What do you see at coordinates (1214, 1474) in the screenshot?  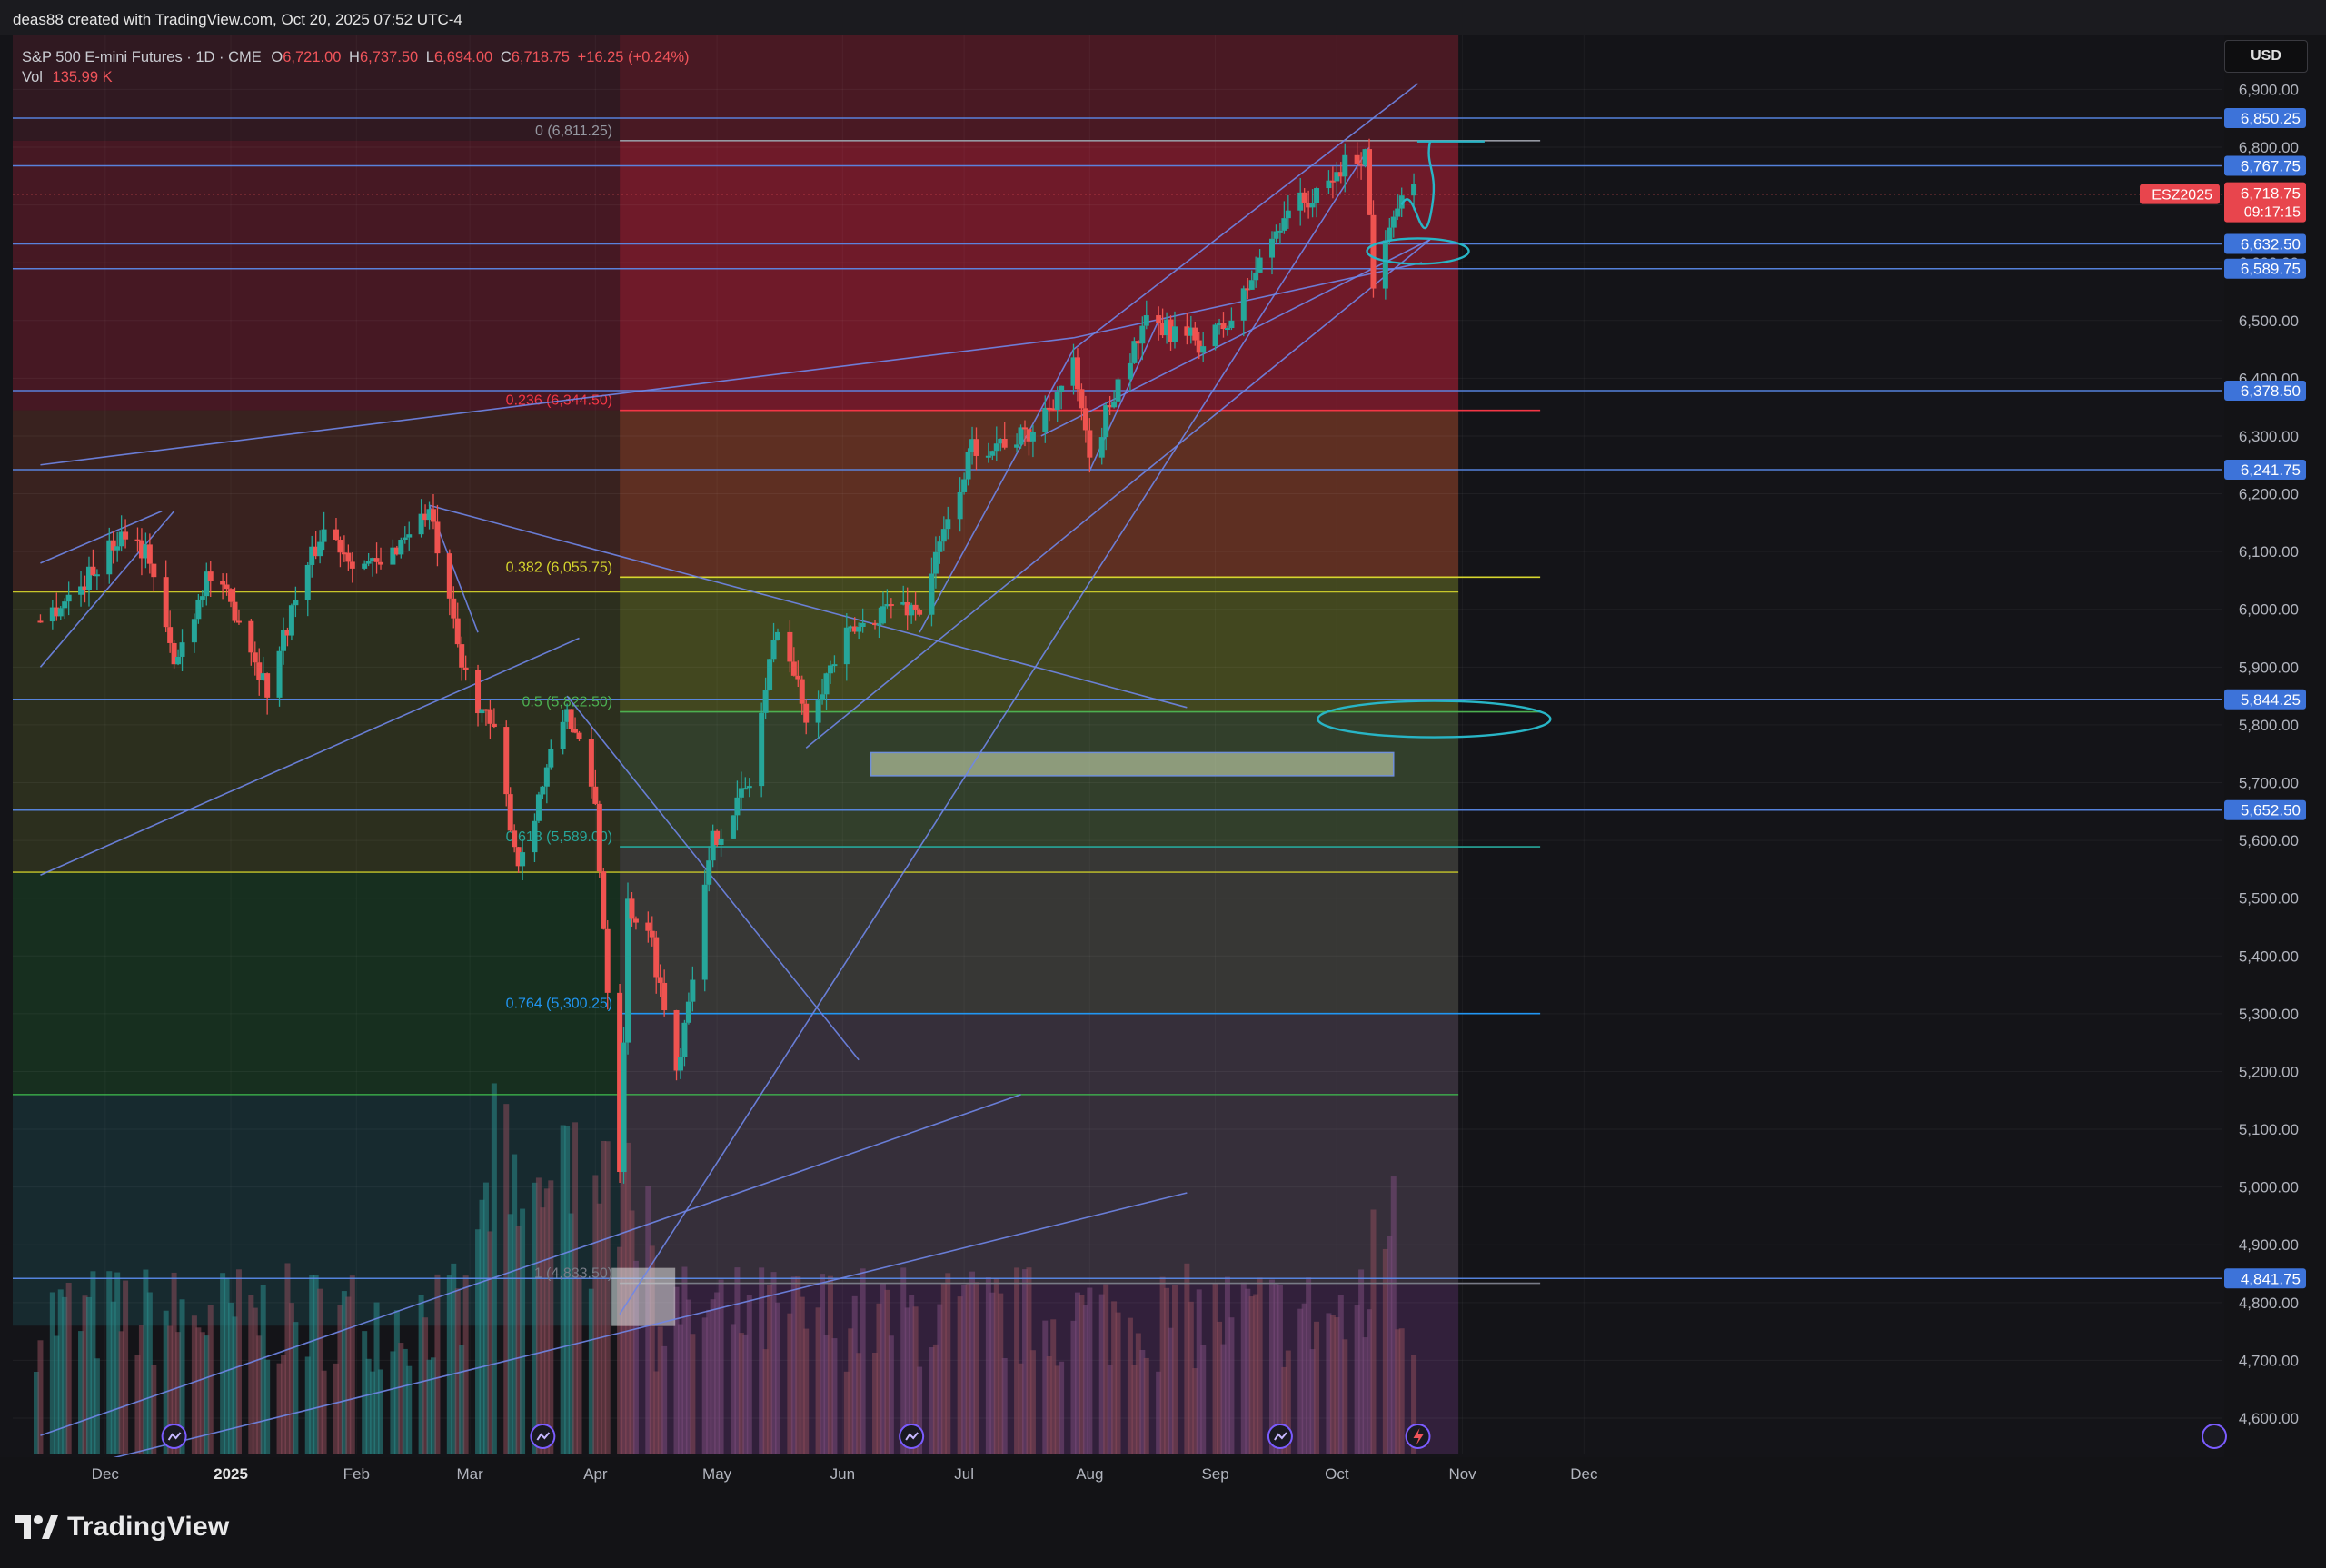 I see `x-tick-label-9: Sep` at bounding box center [1214, 1474].